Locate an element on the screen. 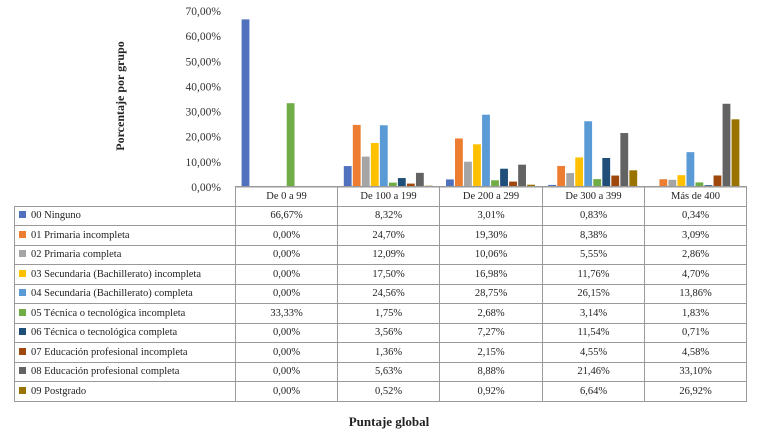 The image size is (778, 440). y-tick-label: 60,00% is located at coordinates (204, 37).